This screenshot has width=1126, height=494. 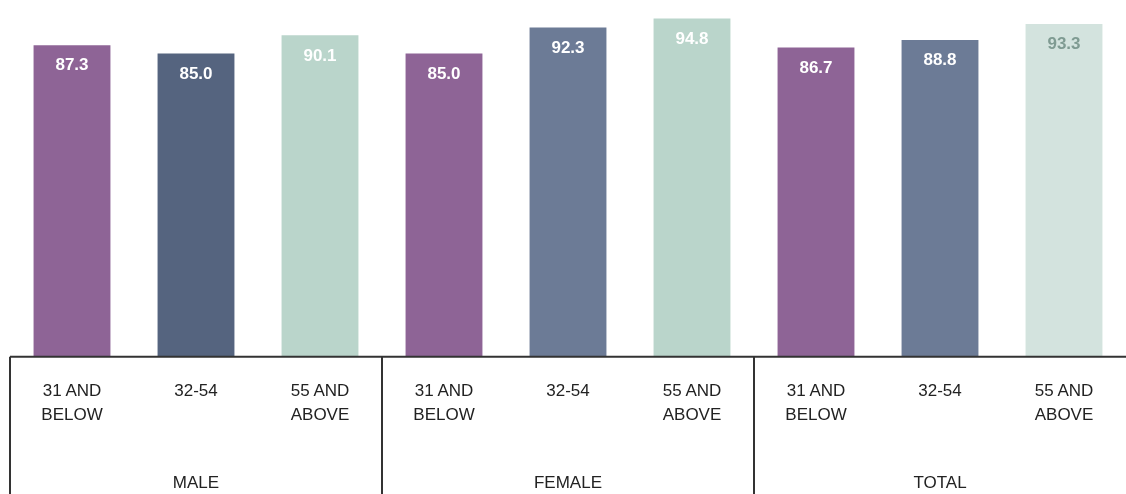 I want to click on text: TOTAL, so click(x=940, y=482).